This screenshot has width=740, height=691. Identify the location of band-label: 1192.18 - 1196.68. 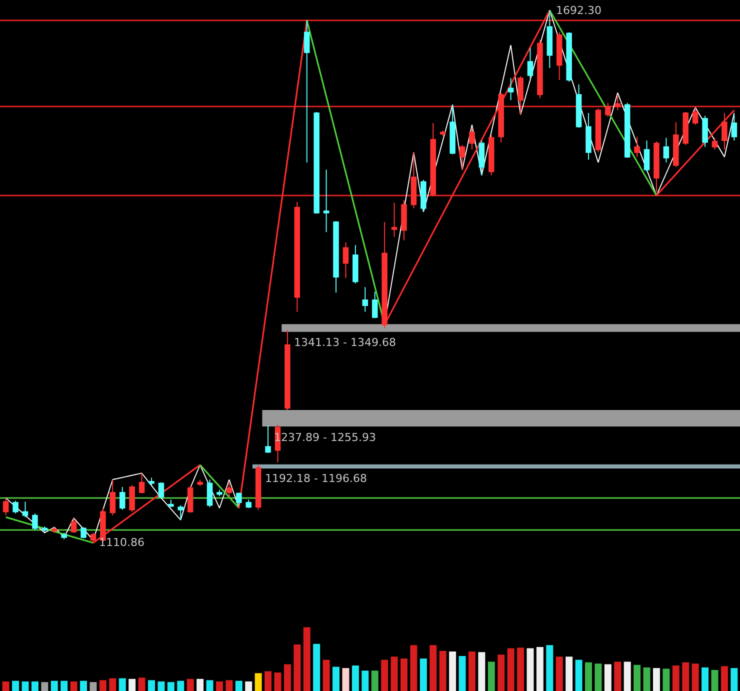
(316, 478).